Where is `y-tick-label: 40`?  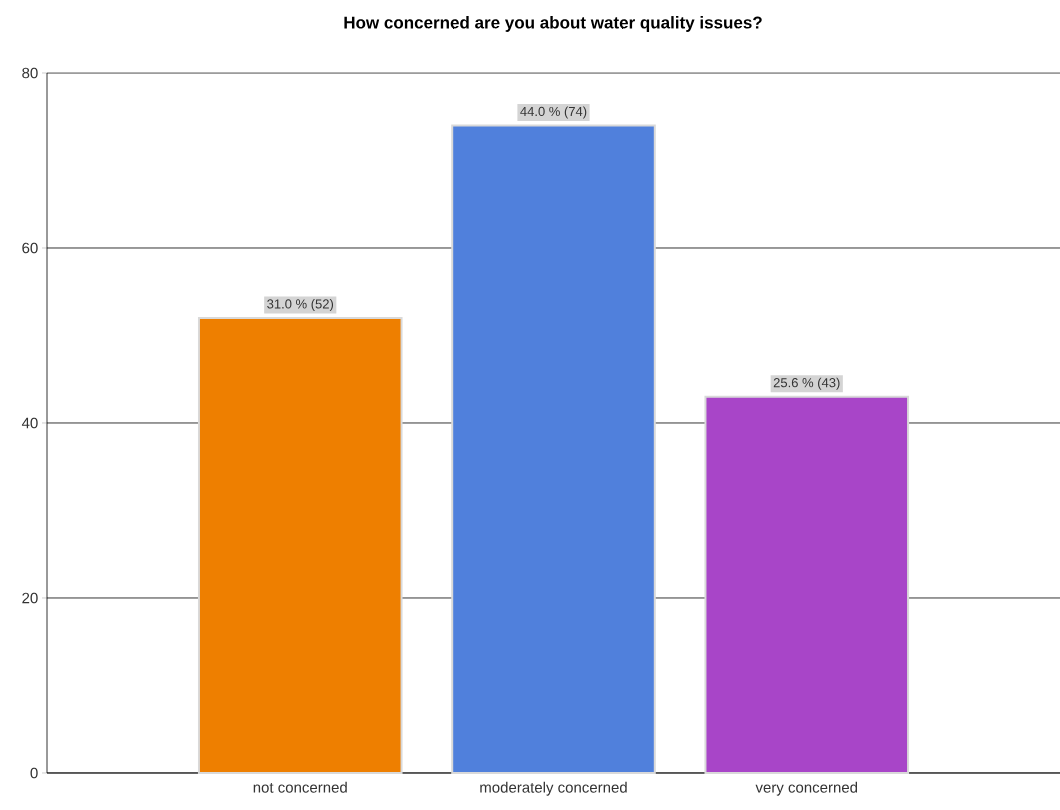 y-tick-label: 40 is located at coordinates (29, 423).